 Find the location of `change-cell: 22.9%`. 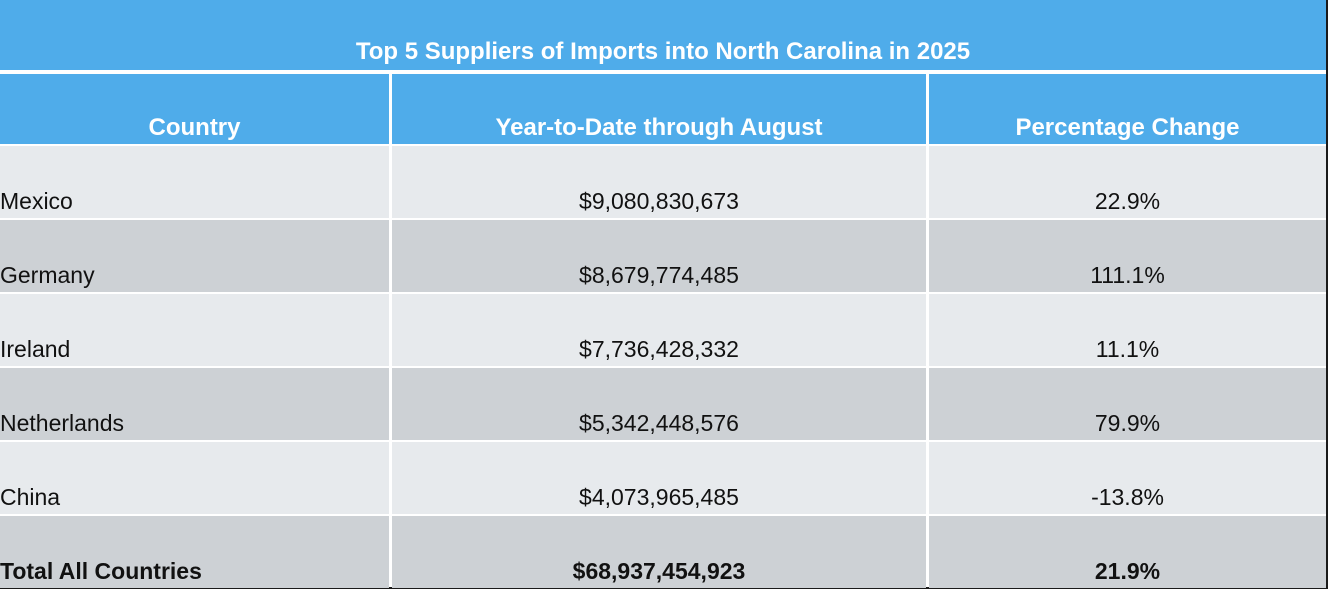

change-cell: 22.9% is located at coordinates (1127, 182).